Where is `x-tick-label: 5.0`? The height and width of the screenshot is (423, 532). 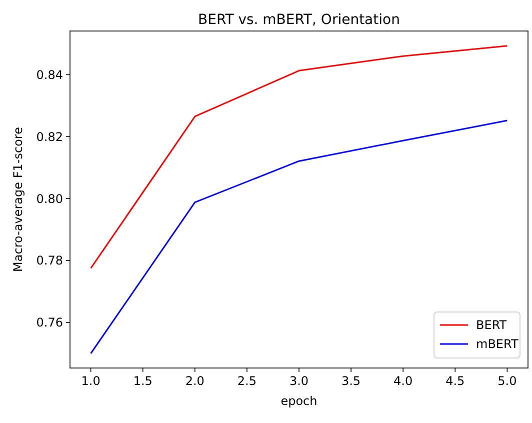 x-tick-label: 5.0 is located at coordinates (507, 381).